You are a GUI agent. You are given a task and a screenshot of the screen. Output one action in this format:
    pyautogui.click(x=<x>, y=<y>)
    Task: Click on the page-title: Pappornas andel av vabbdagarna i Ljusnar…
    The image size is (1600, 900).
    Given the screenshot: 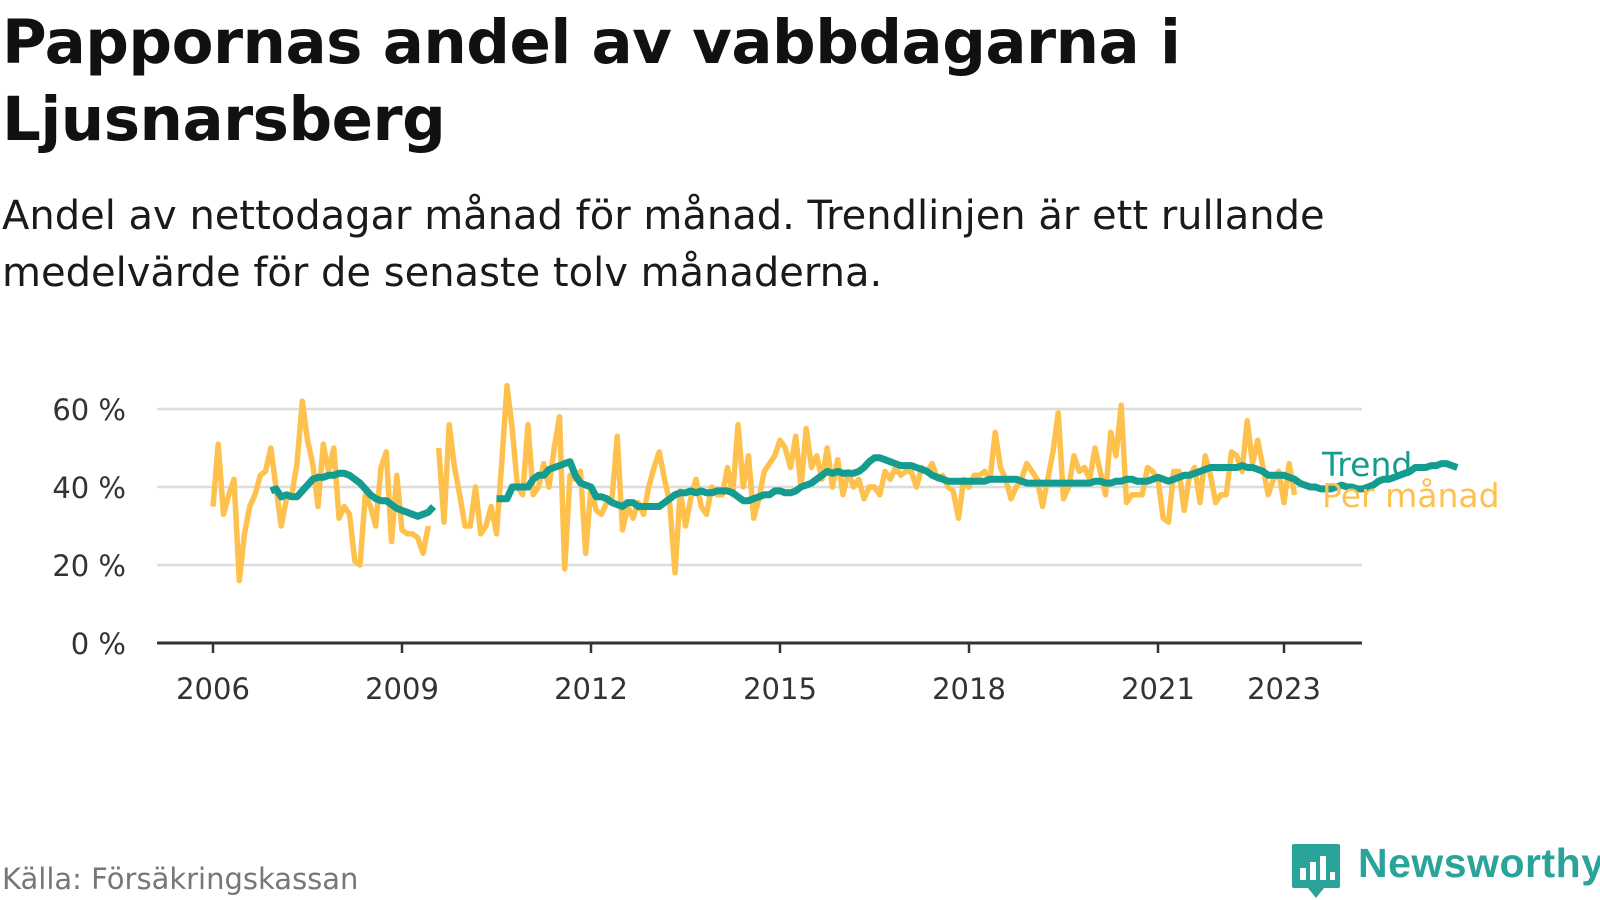 What is the action you would take?
    pyautogui.click(x=591, y=81)
    